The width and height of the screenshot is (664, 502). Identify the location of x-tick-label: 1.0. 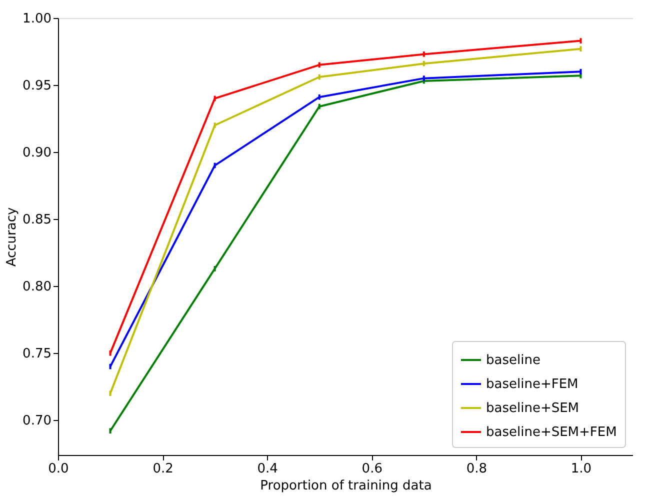
(581, 469).